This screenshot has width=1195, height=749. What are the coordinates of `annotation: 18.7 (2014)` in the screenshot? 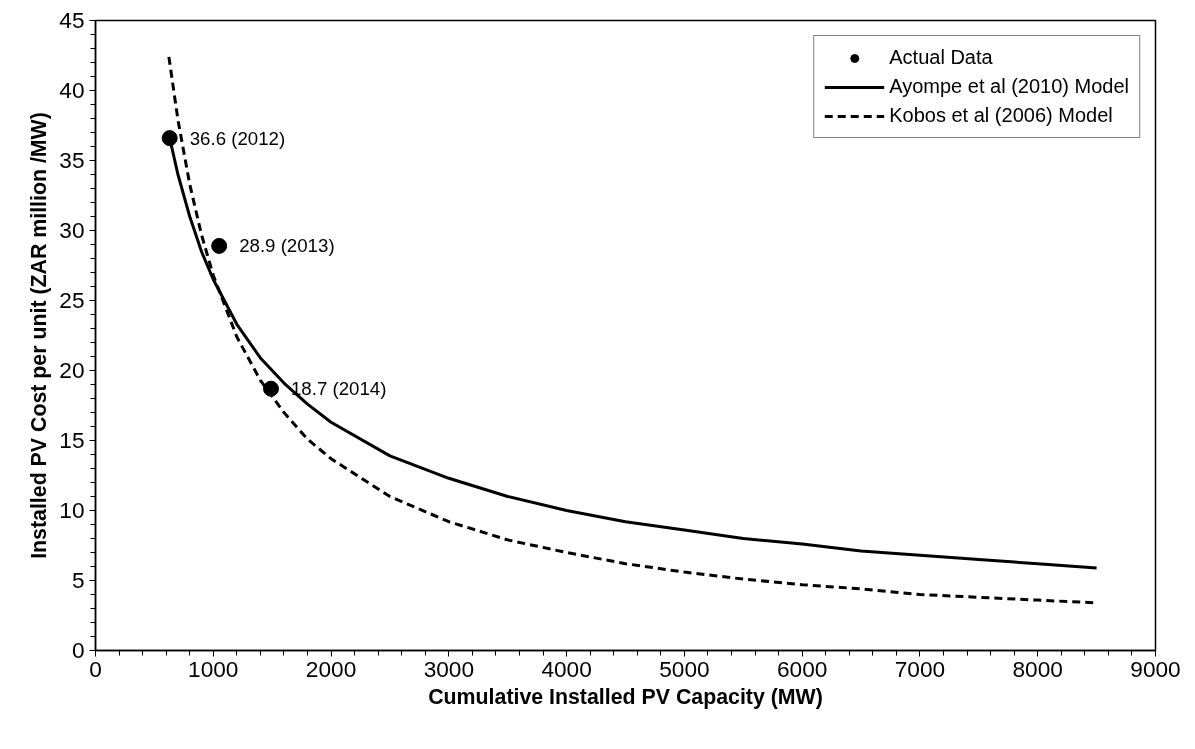 It's located at (338, 389).